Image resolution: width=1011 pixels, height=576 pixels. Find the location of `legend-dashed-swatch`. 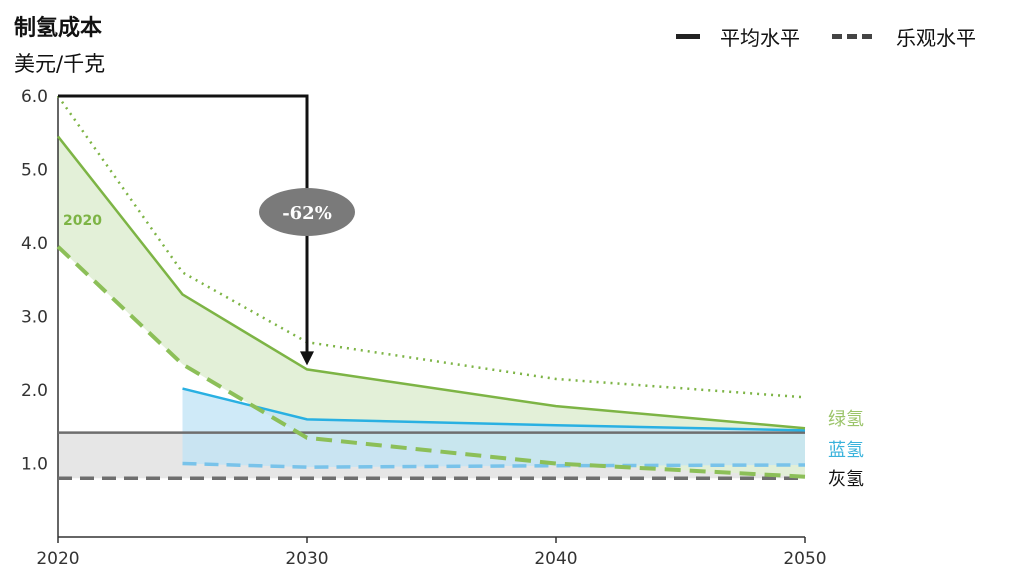

legend-dashed-swatch is located at coordinates (852, 36).